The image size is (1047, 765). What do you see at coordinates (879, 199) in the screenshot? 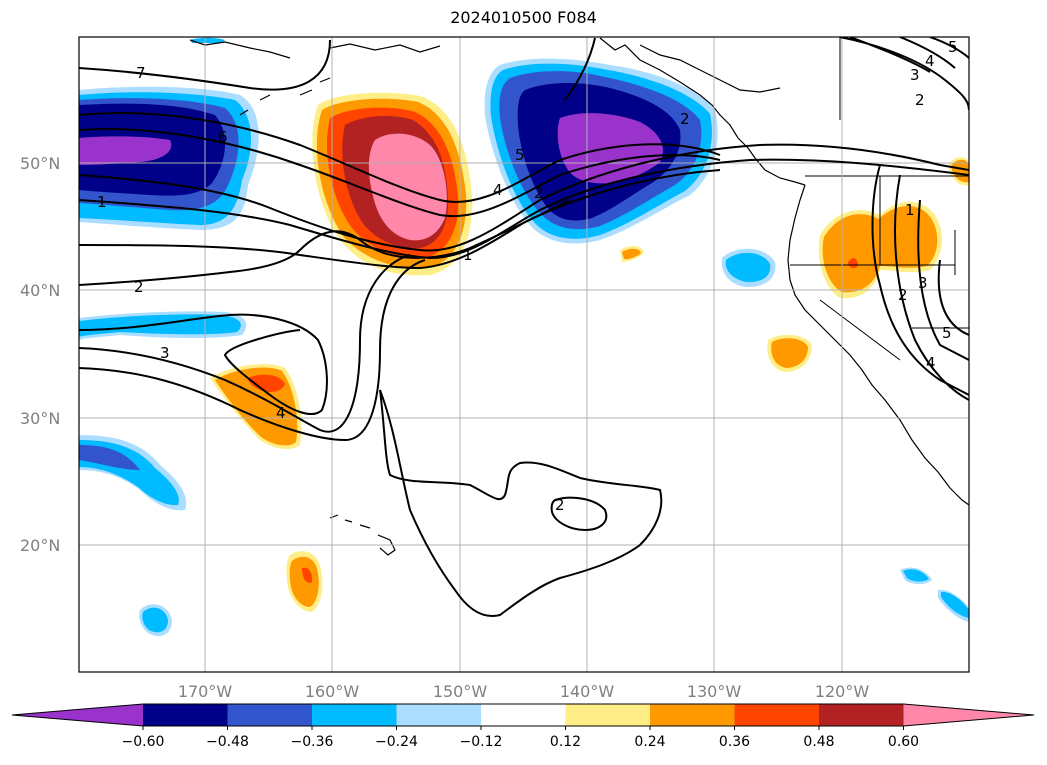
I see `borders` at bounding box center [879, 199].